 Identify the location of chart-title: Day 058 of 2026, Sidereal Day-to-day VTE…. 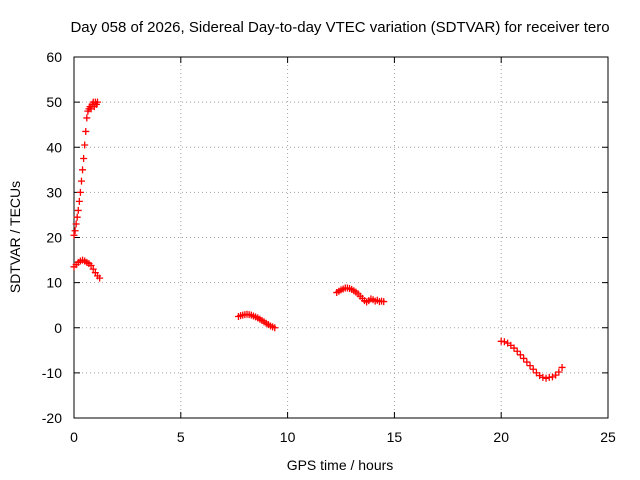
(339, 27).